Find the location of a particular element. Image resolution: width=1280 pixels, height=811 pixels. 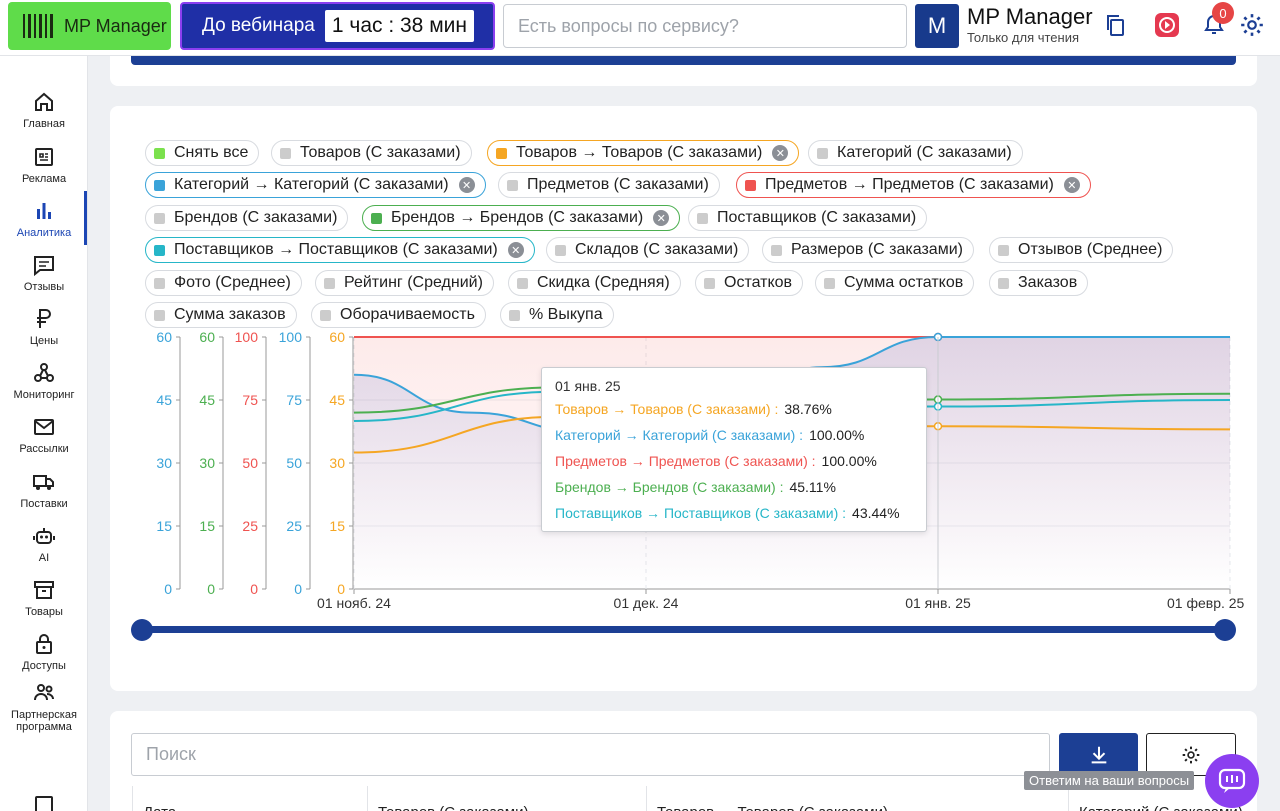

avatar: M is located at coordinates (937, 26).